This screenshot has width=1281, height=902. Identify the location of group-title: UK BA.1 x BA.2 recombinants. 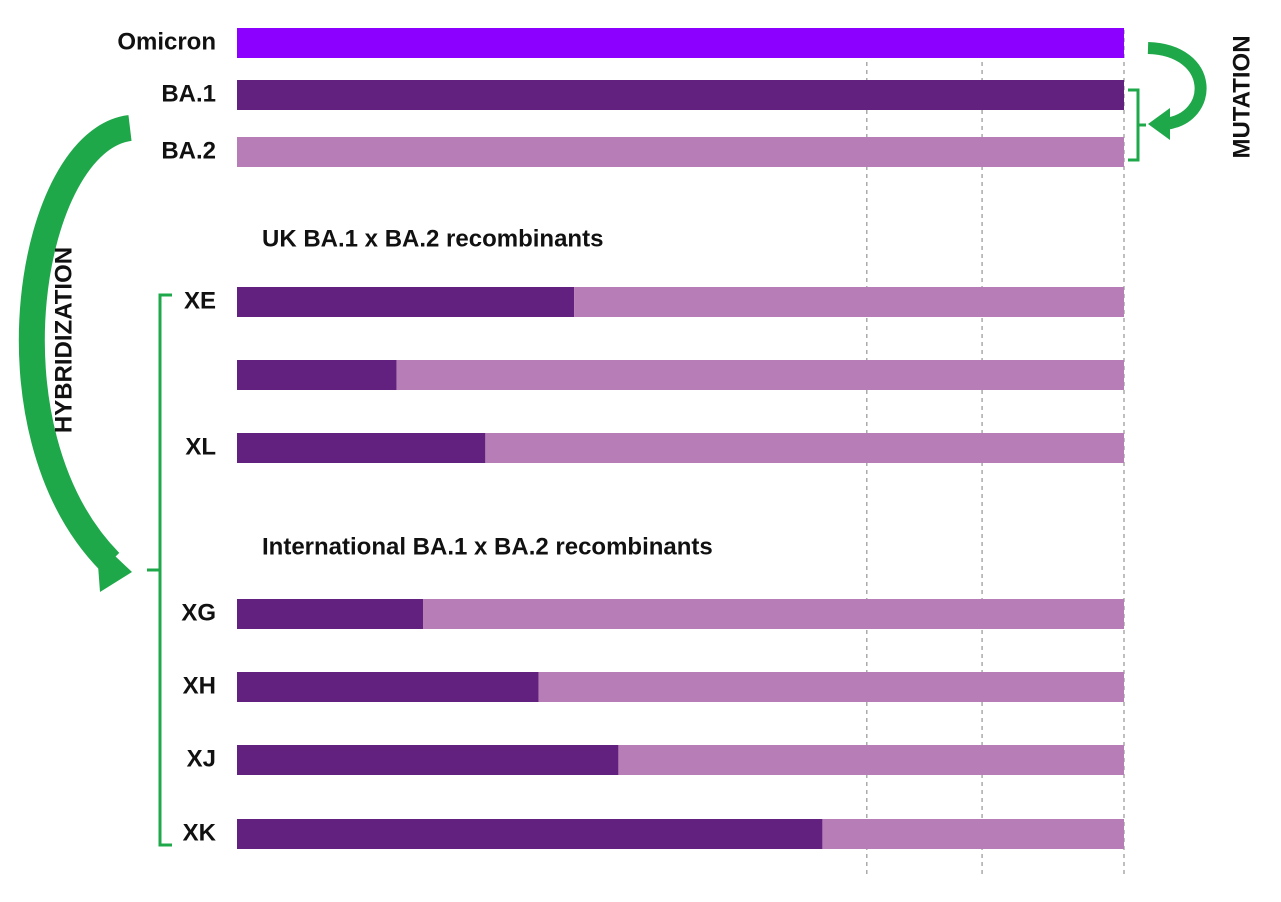
(432, 238).